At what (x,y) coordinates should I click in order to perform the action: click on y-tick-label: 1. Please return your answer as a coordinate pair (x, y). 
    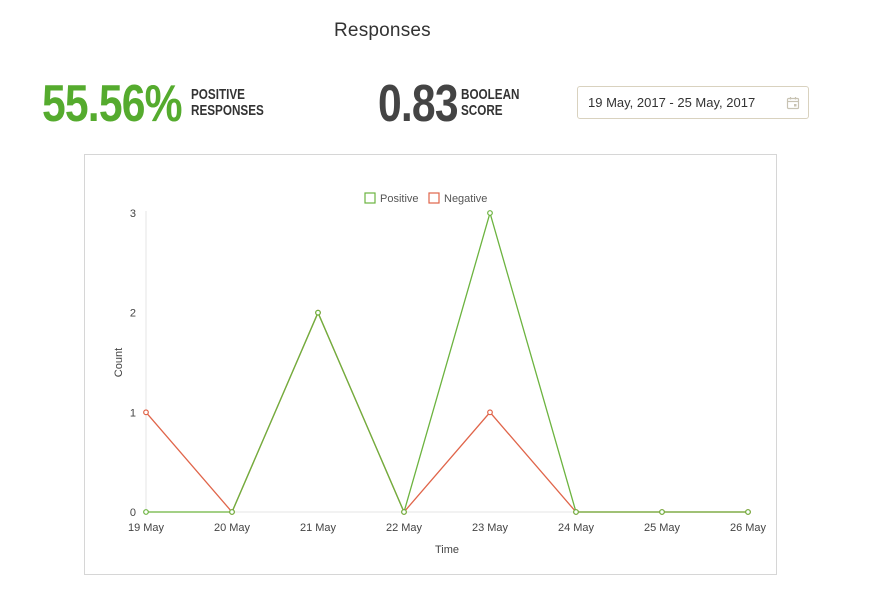
    Looking at the image, I should click on (133, 413).